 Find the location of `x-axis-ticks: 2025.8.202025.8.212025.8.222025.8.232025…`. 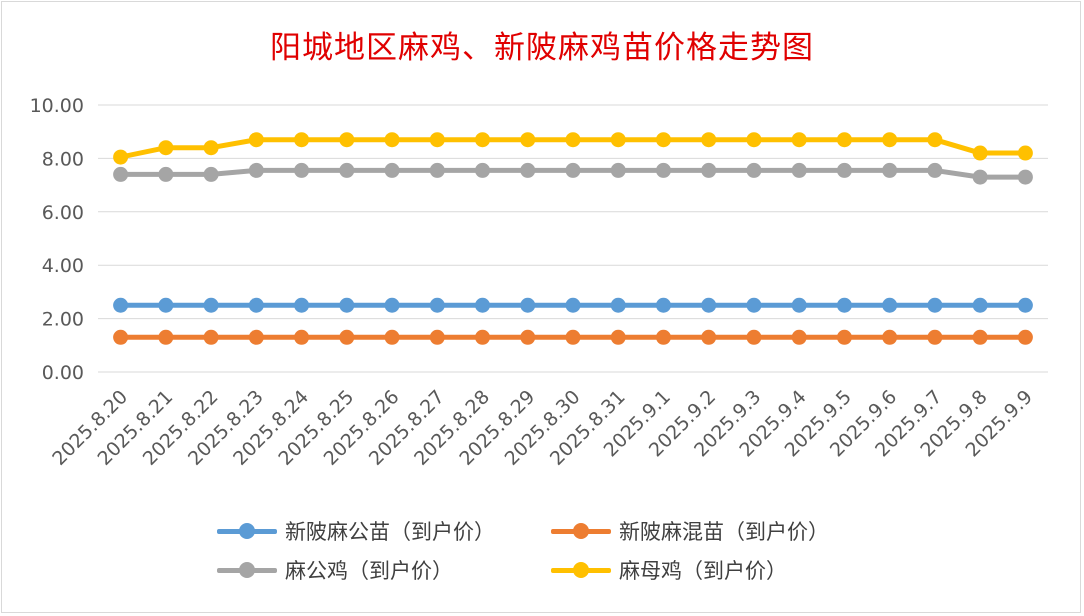

x-axis-ticks: 2025.8.202025.8.212025.8.222025.8.232025… is located at coordinates (542, 428).